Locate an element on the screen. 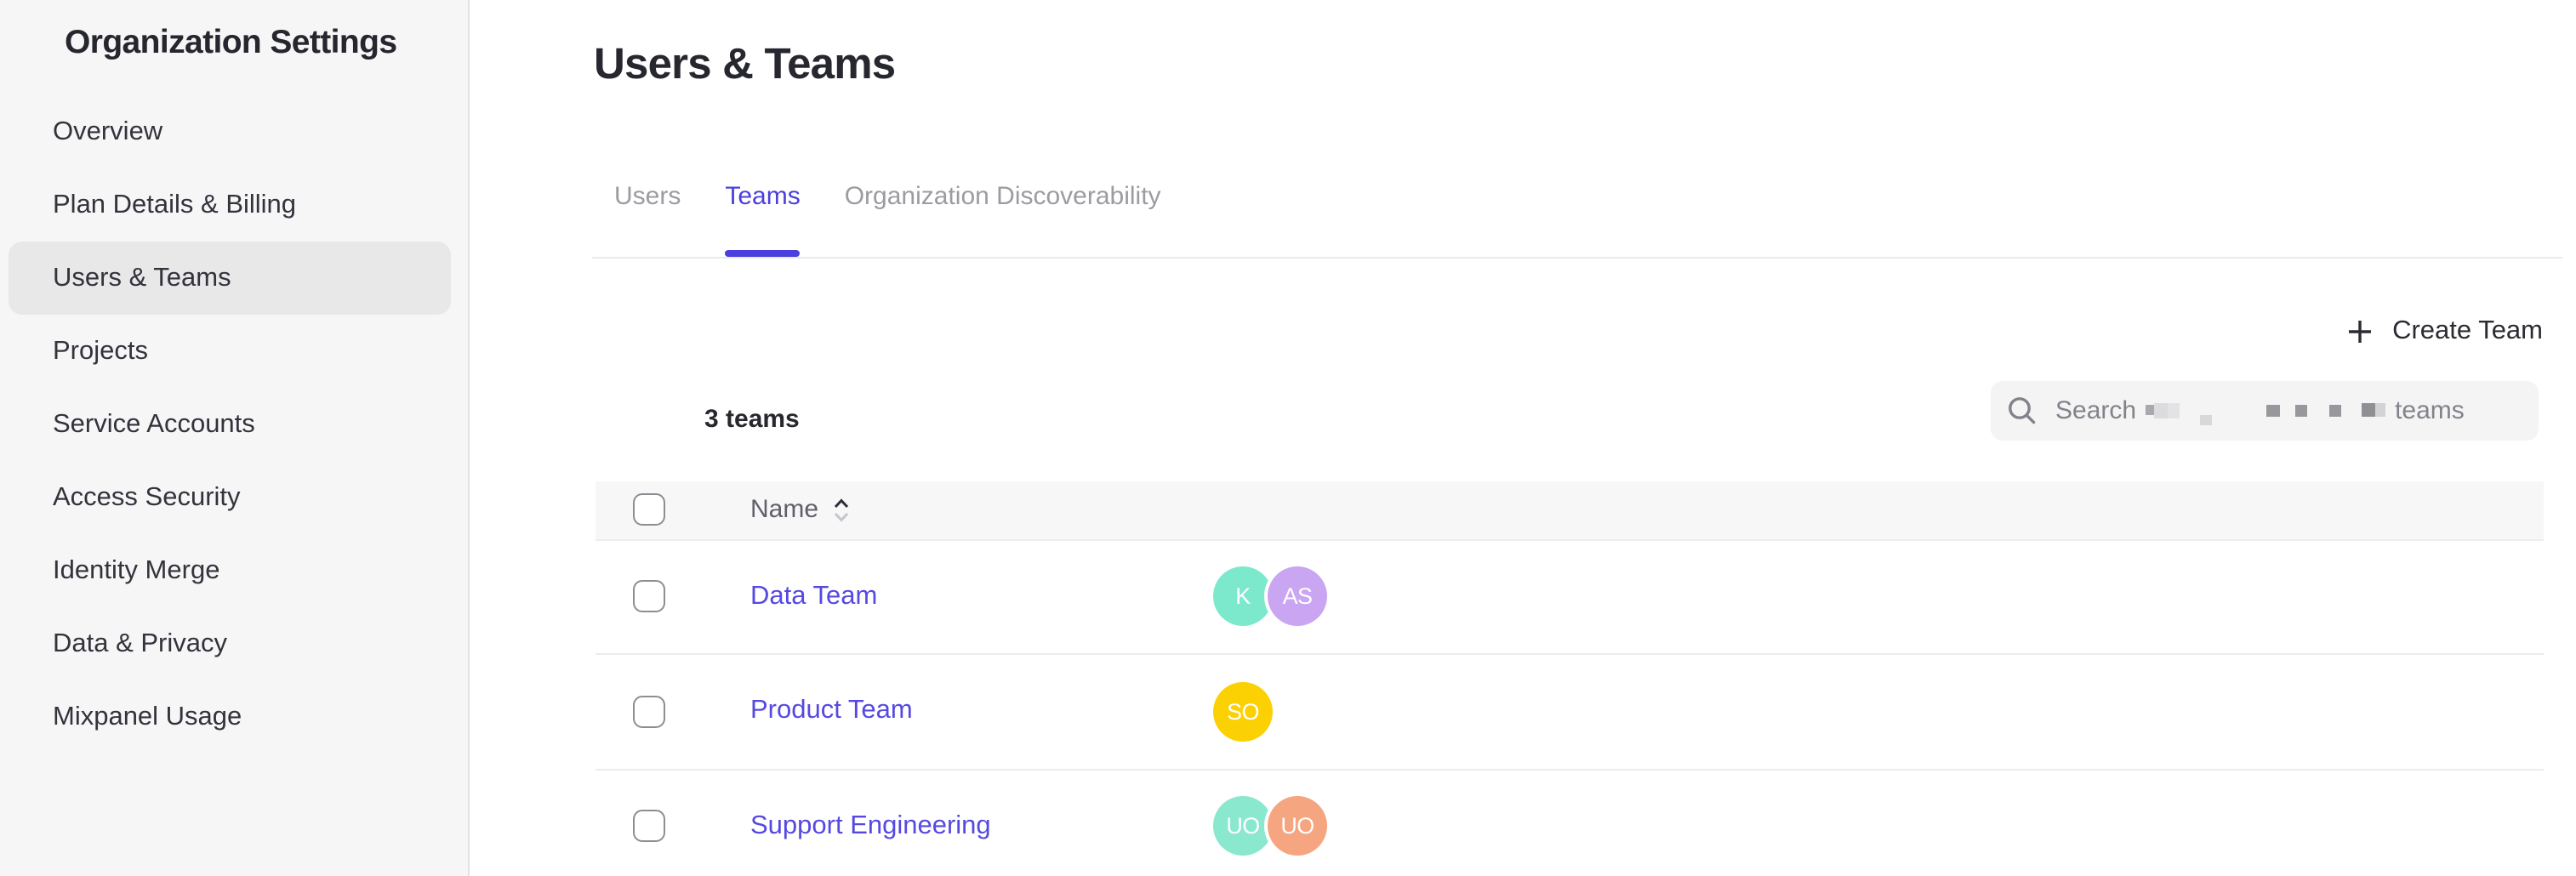 The height and width of the screenshot is (876, 2576). table-row: Data Team K AS is located at coordinates (1570, 597).